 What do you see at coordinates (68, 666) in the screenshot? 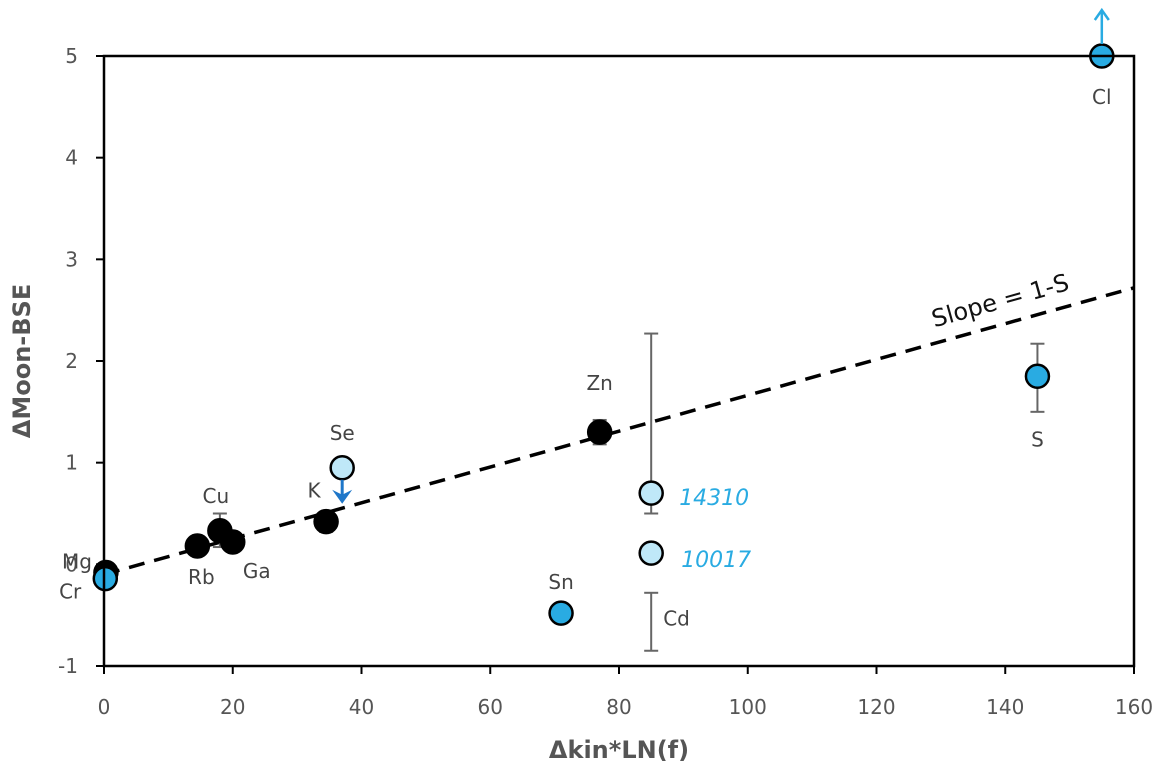
I see `y-tick-label: -1` at bounding box center [68, 666].